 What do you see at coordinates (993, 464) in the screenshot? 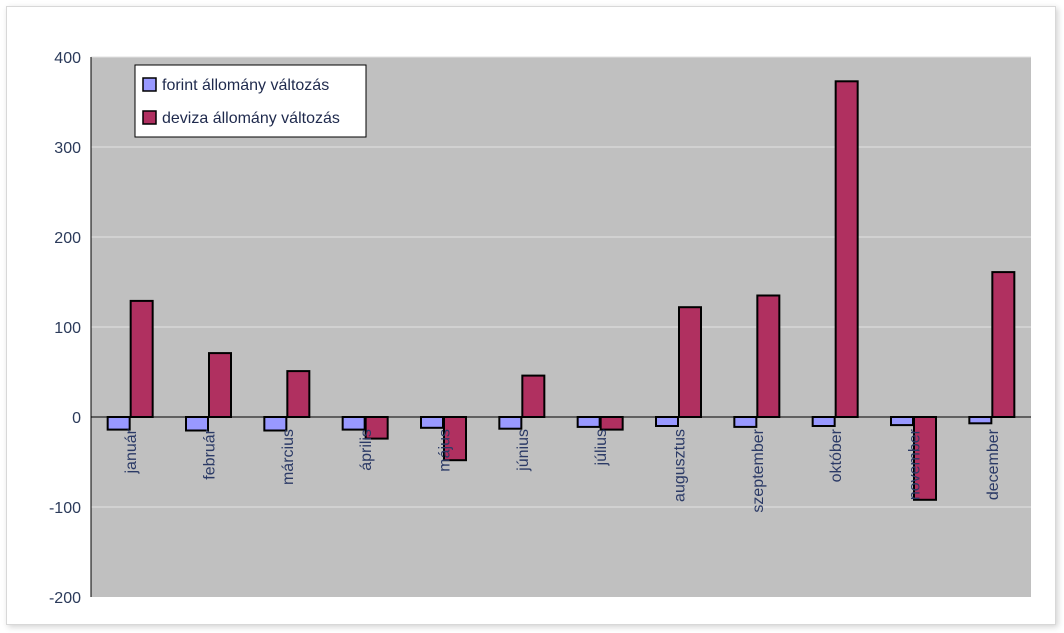
I see `category-label: december` at bounding box center [993, 464].